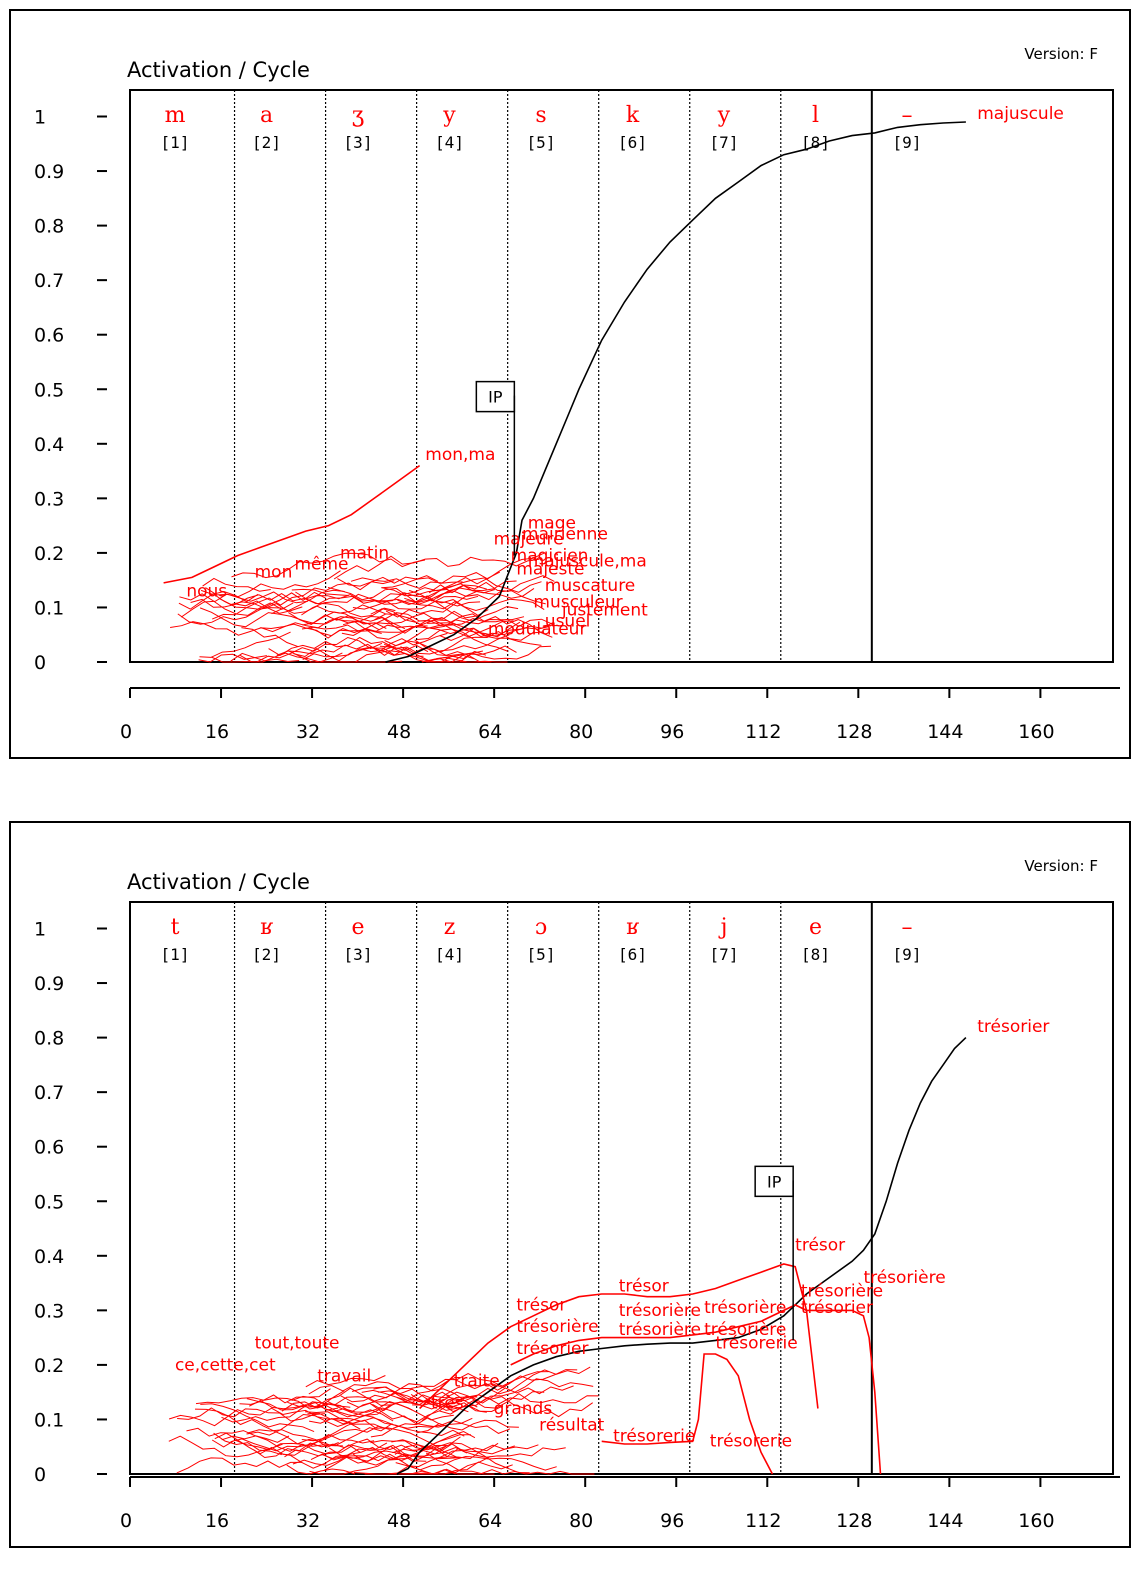 The height and width of the screenshot is (1572, 1131). What do you see at coordinates (449, 954) in the screenshot?
I see `phoneme-index: [4]` at bounding box center [449, 954].